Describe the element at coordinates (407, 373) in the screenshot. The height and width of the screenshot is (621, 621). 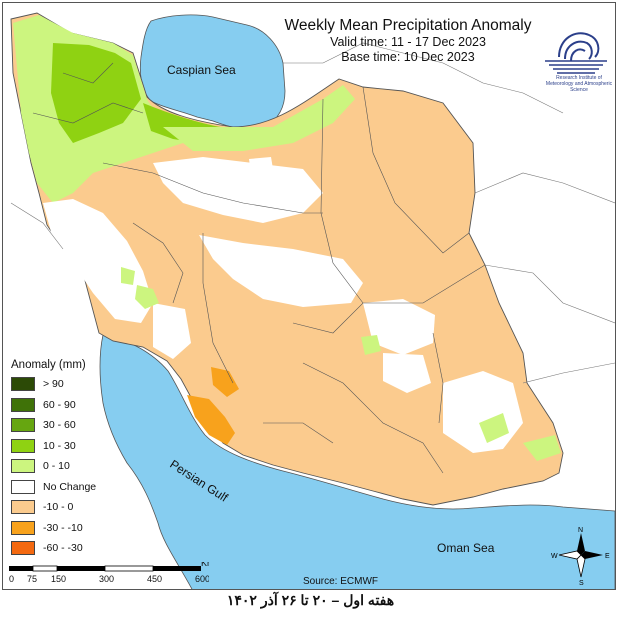
I see `nochange-south-patch` at that location.